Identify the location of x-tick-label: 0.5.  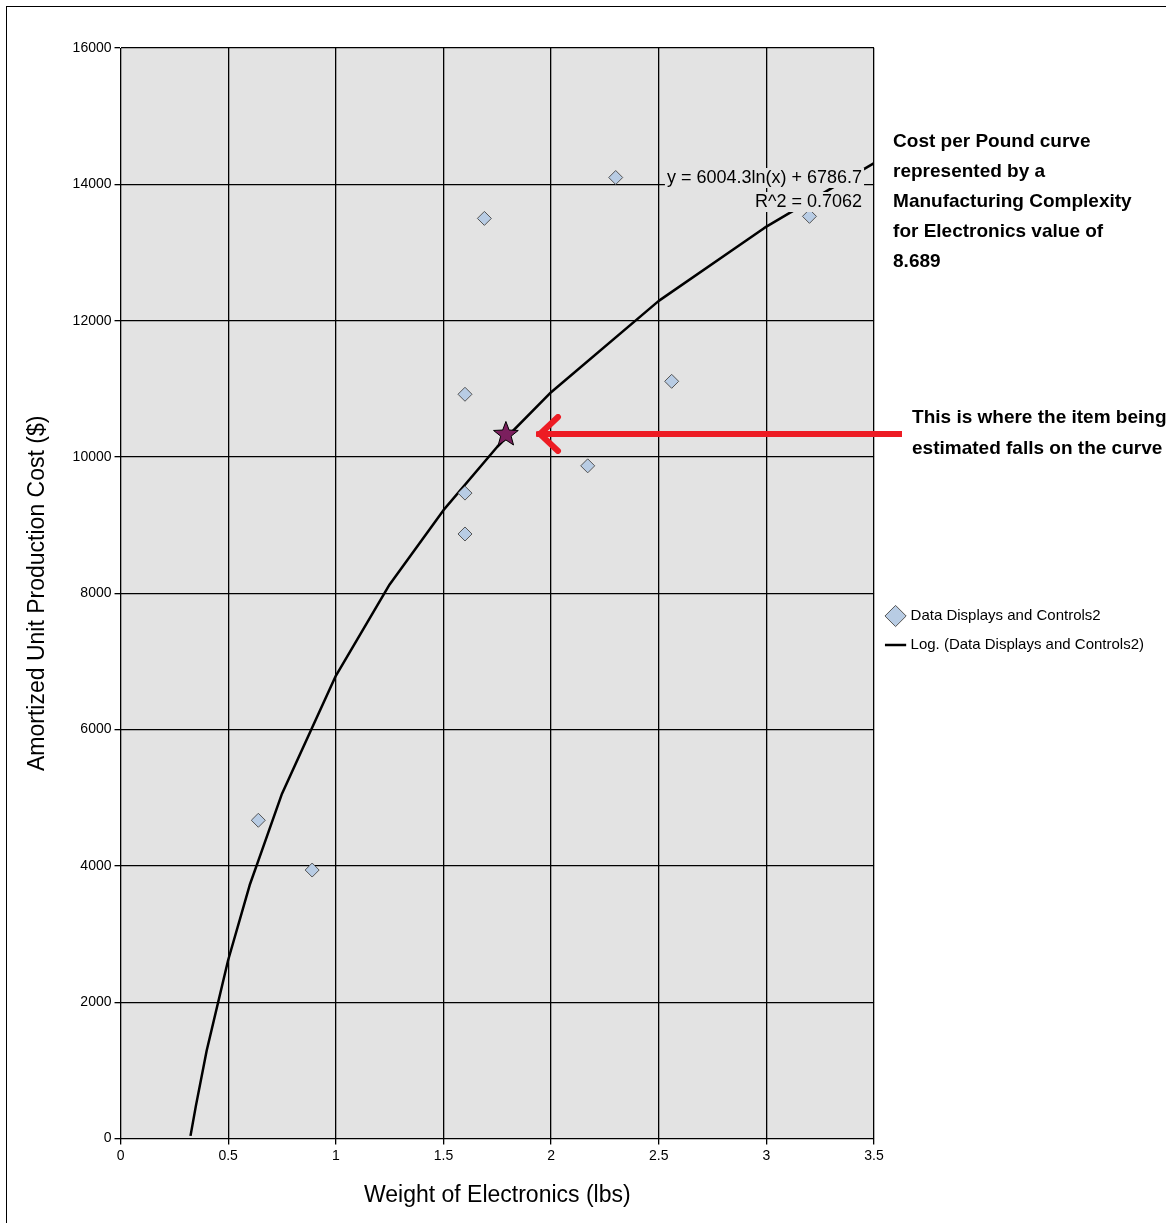
(228, 1154).